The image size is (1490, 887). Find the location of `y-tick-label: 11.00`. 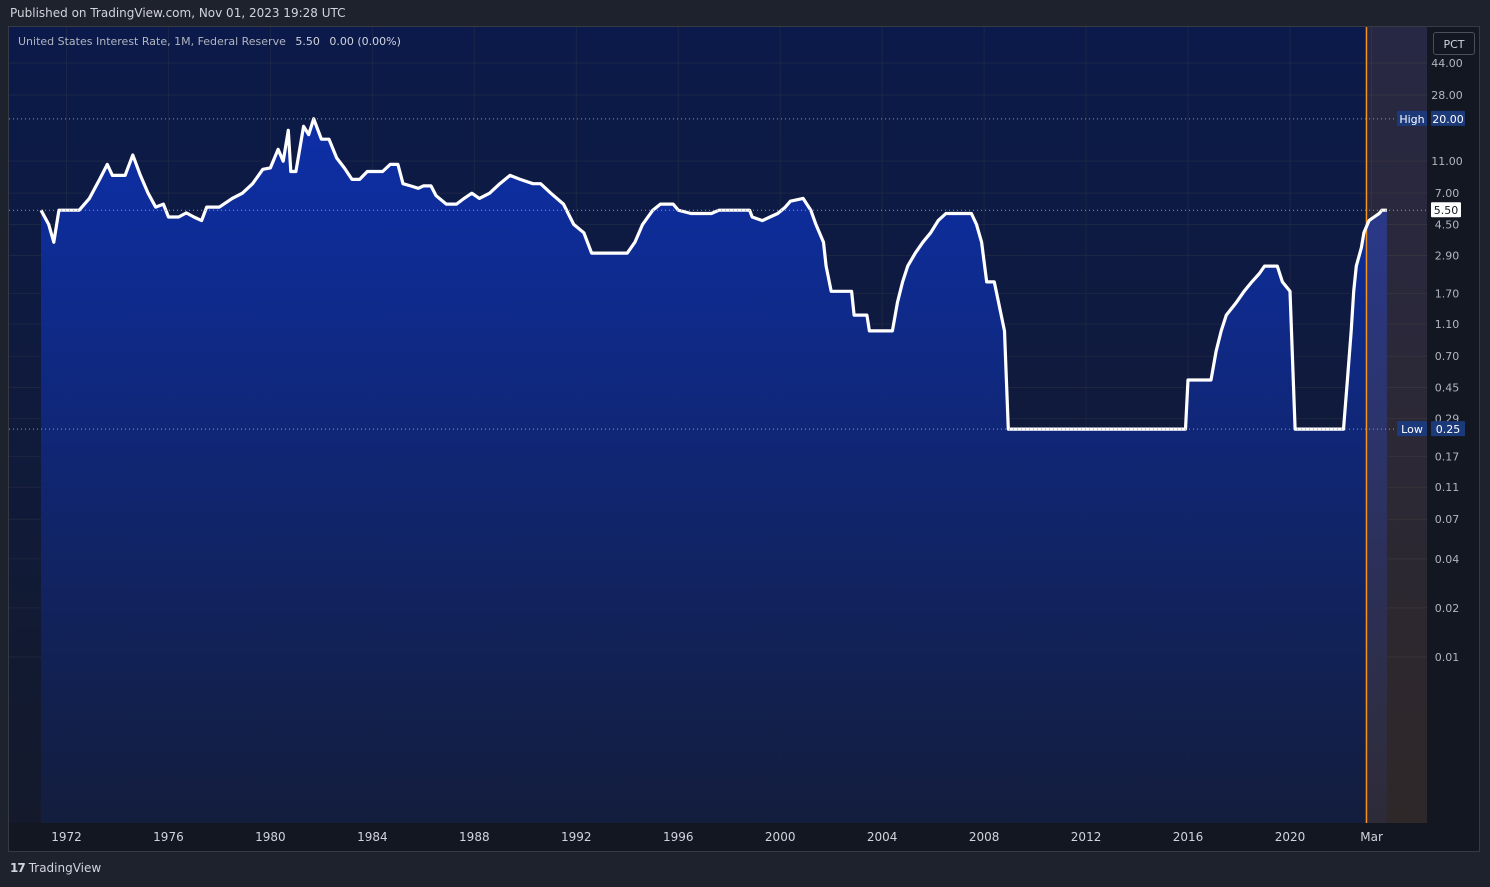

y-tick-label: 11.00 is located at coordinates (1447, 161).